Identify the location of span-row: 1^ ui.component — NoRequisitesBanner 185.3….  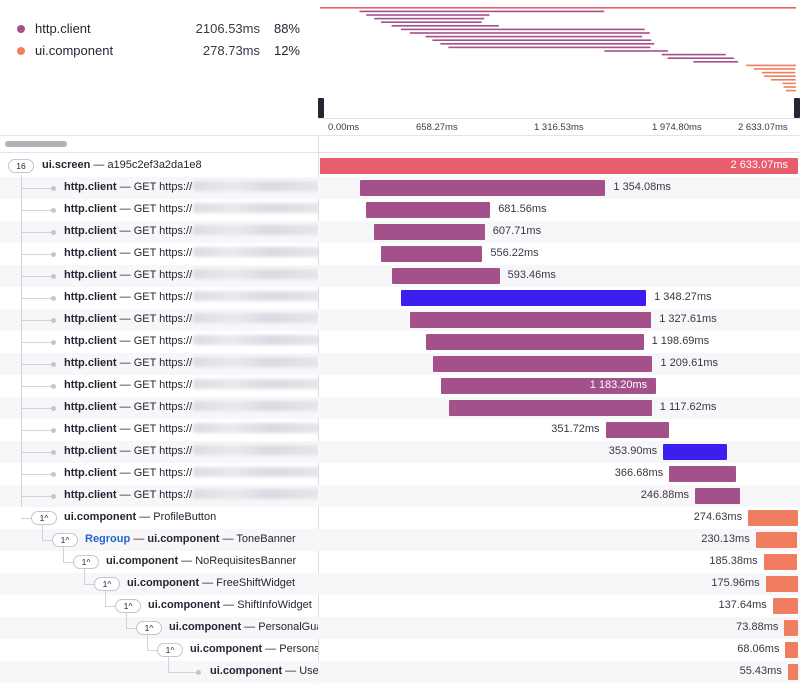
(400, 562).